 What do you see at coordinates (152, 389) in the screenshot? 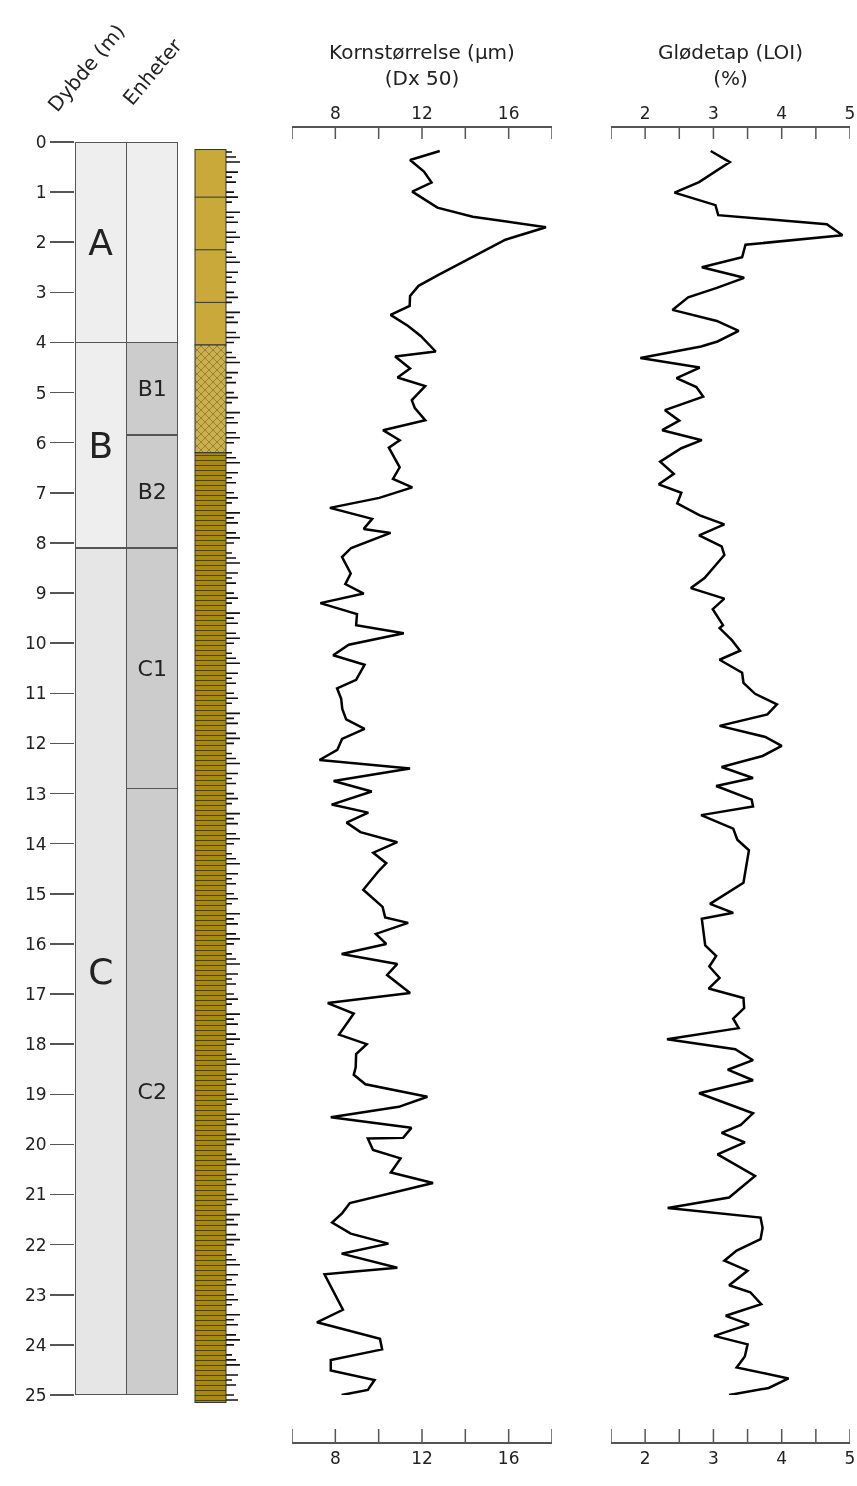
I see `data-label: B1` at bounding box center [152, 389].